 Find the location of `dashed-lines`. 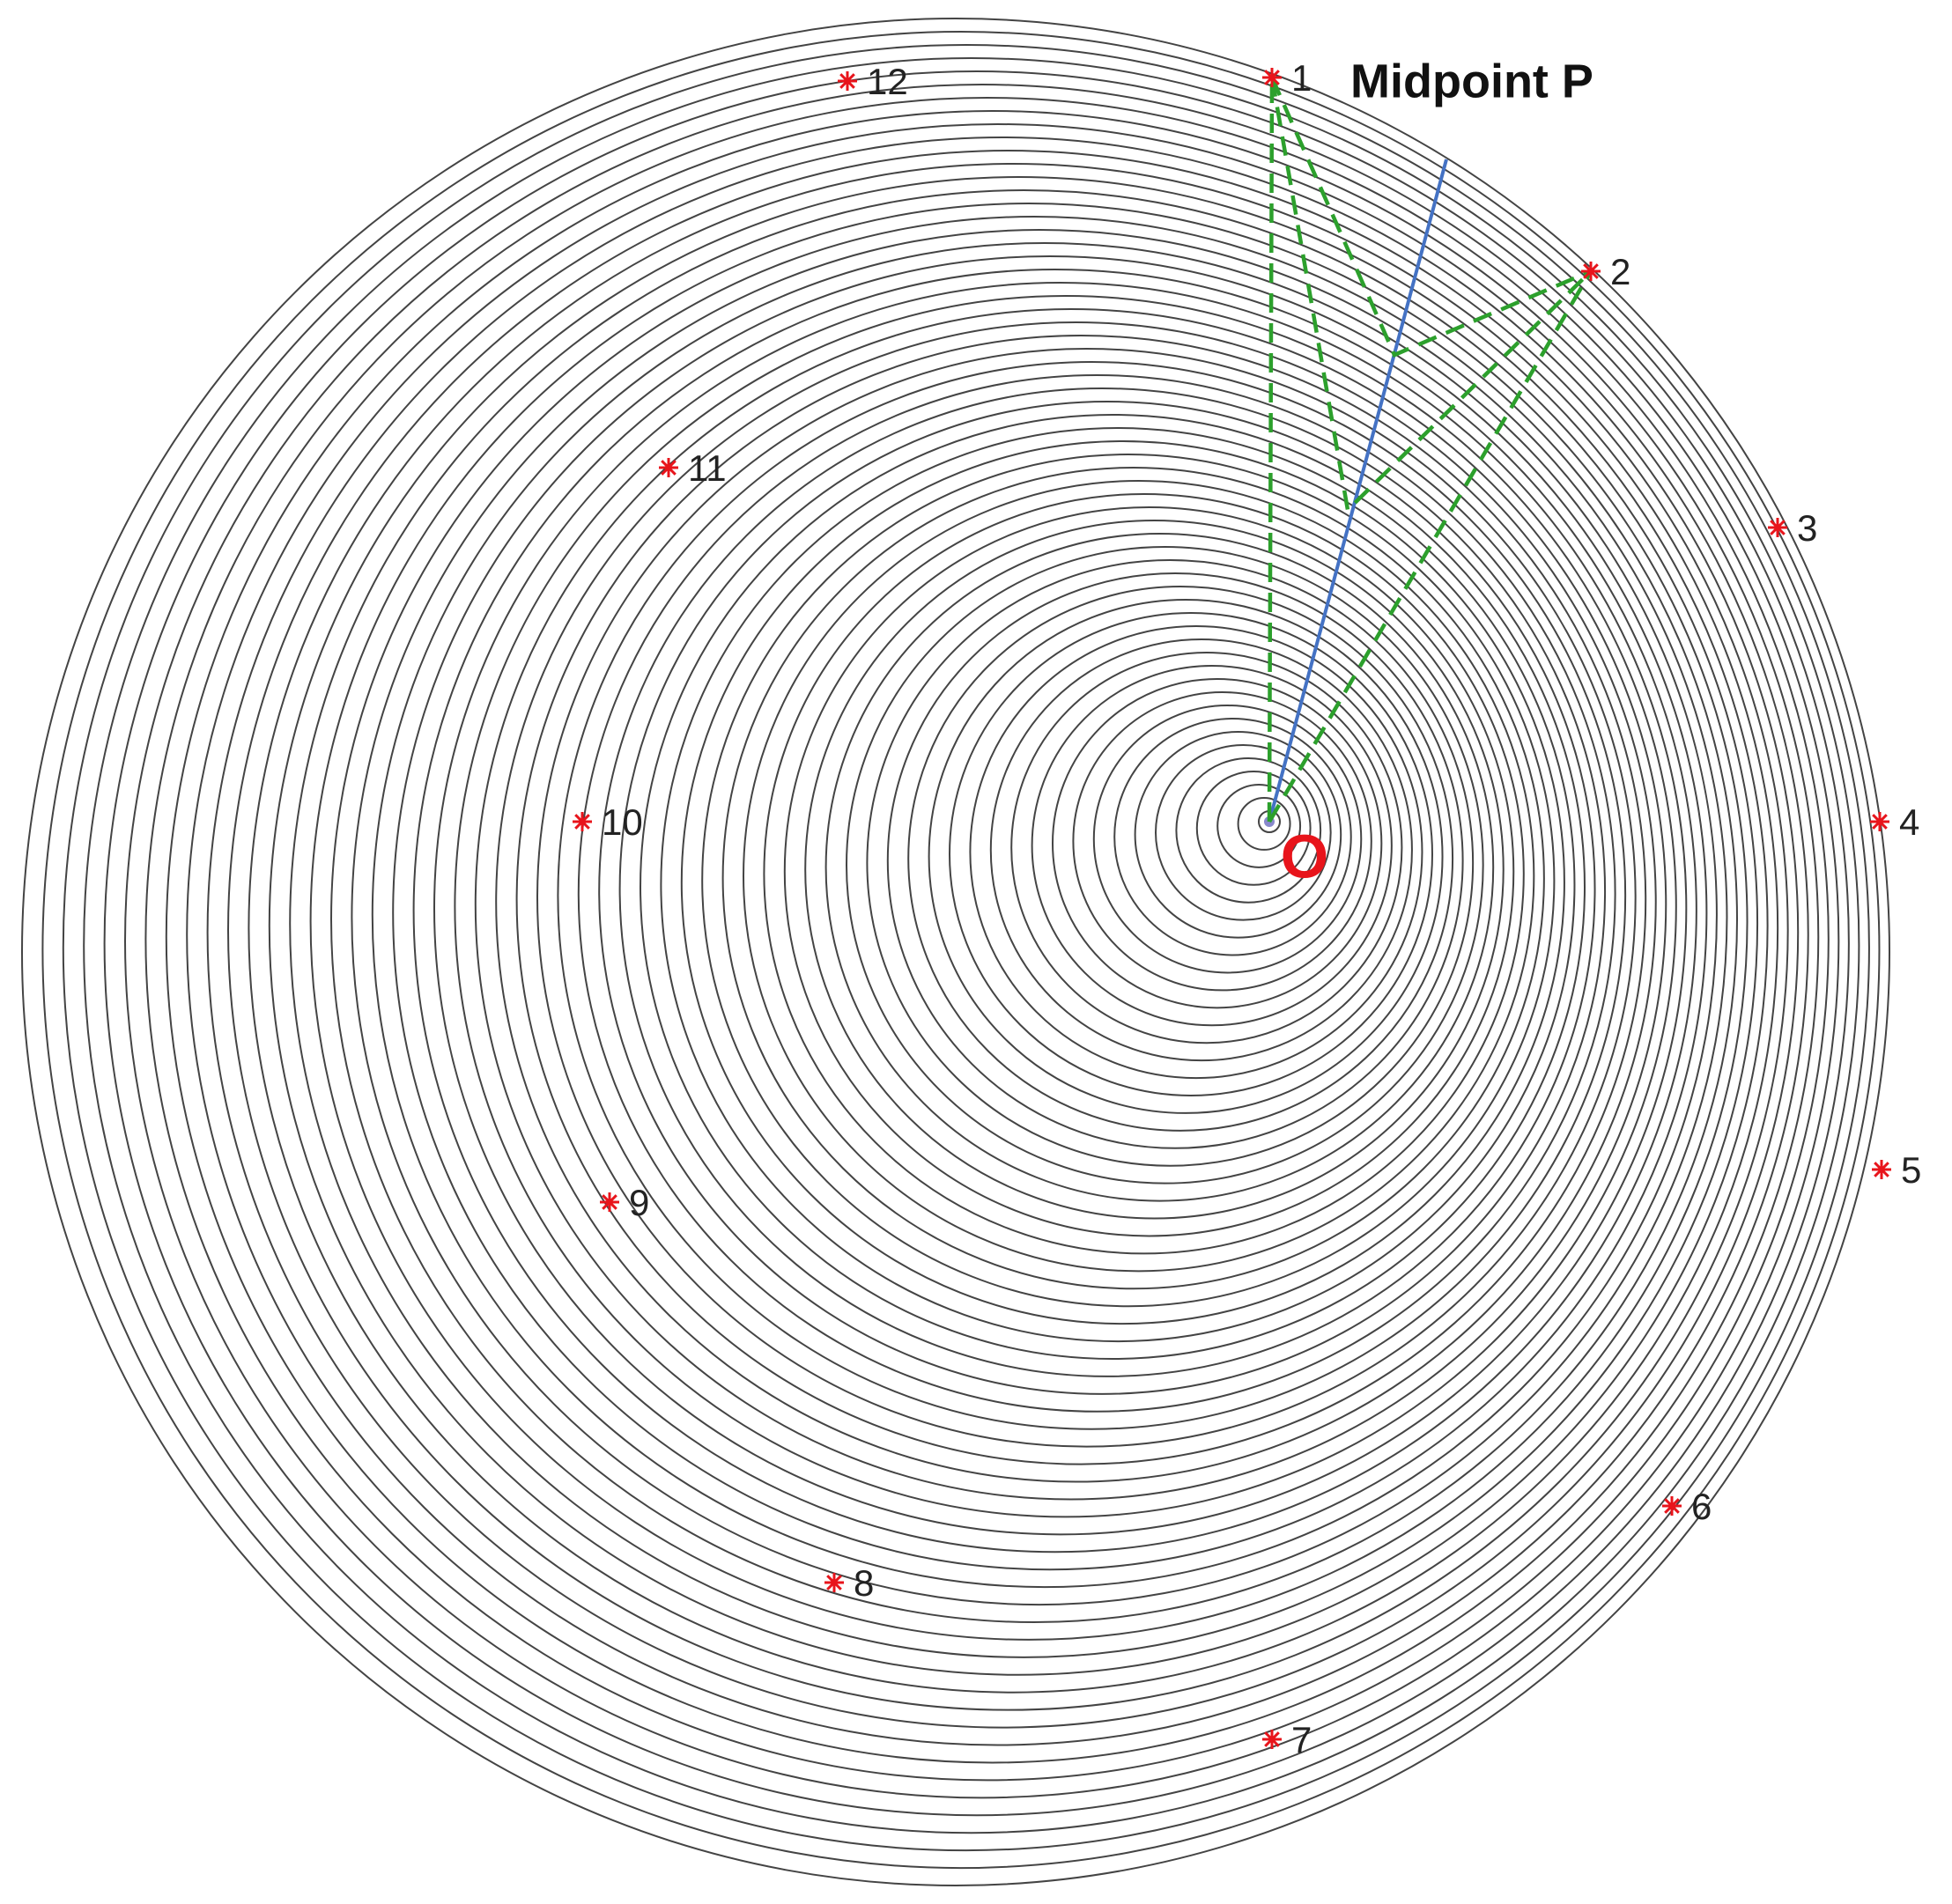

dashed-lines is located at coordinates (1430, 450).